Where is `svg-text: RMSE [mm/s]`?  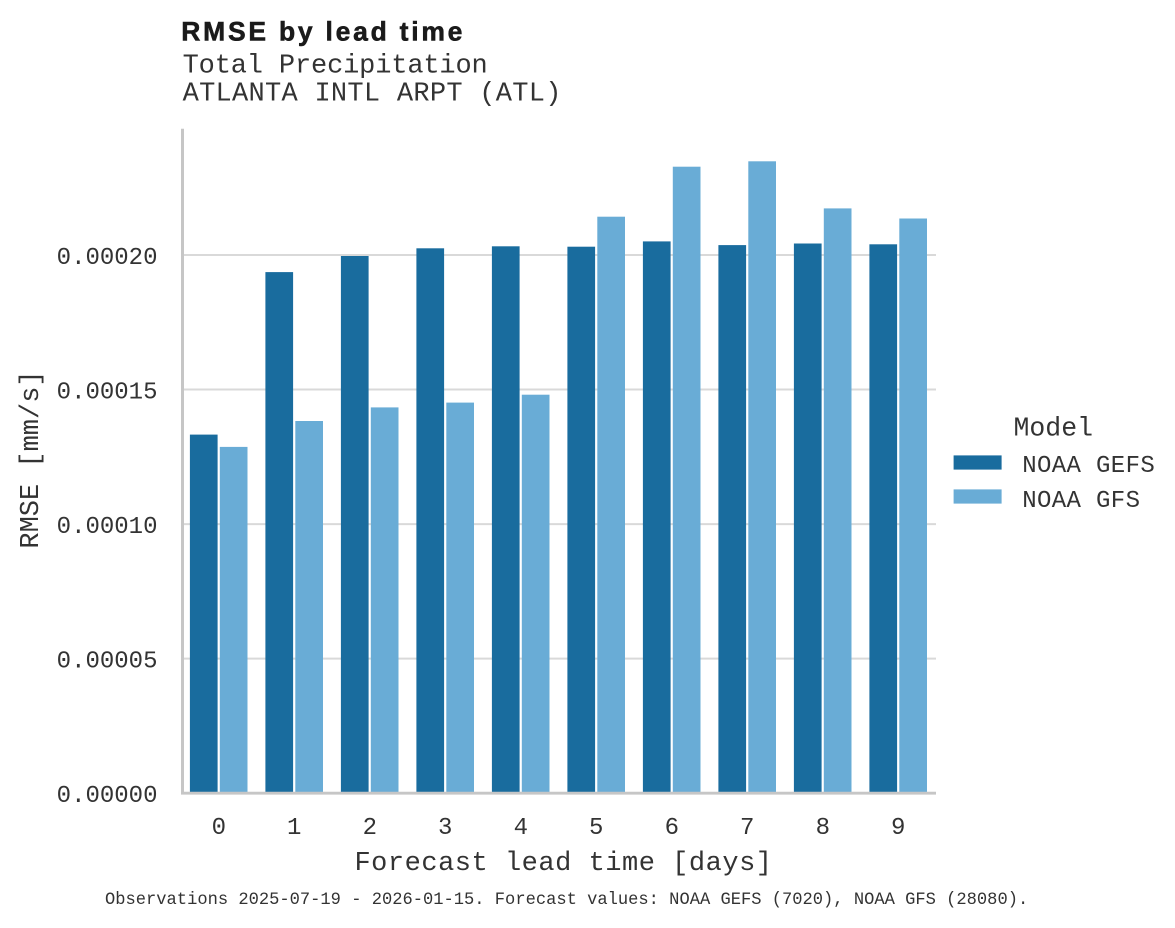
svg-text: RMSE [mm/s] is located at coordinates (32, 459).